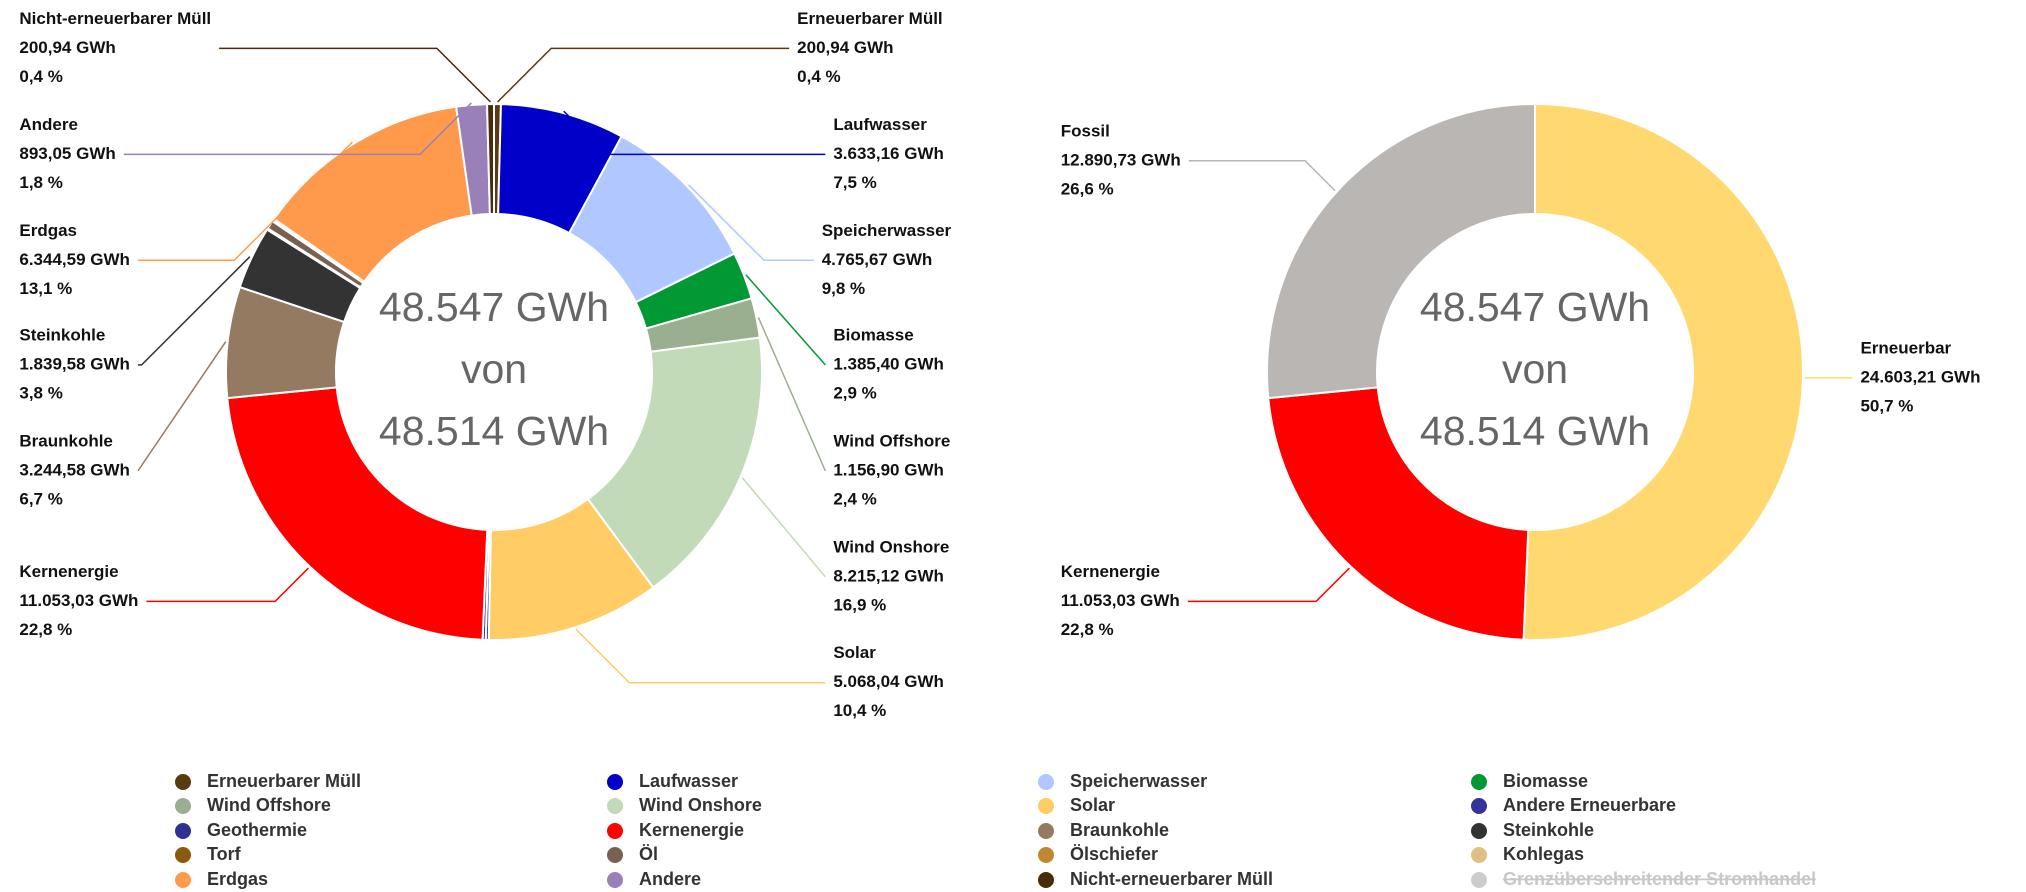 Image resolution: width=2026 pixels, height=892 pixels. Describe the element at coordinates (1114, 854) in the screenshot. I see `legend-label: Ölschiefer` at that location.